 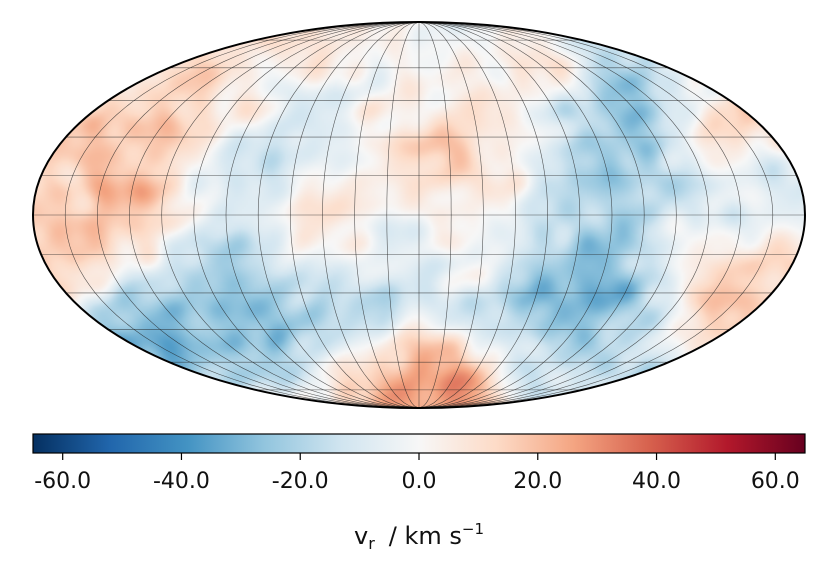 I want to click on colorbar-label-units: / km s, so click(x=425, y=536).